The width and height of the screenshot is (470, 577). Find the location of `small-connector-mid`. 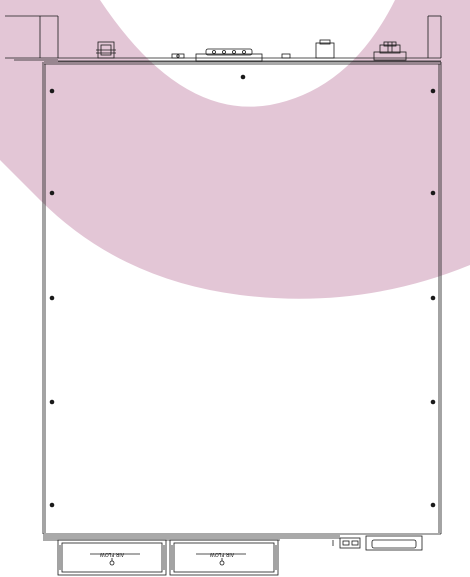

small-connector-mid is located at coordinates (286, 56).